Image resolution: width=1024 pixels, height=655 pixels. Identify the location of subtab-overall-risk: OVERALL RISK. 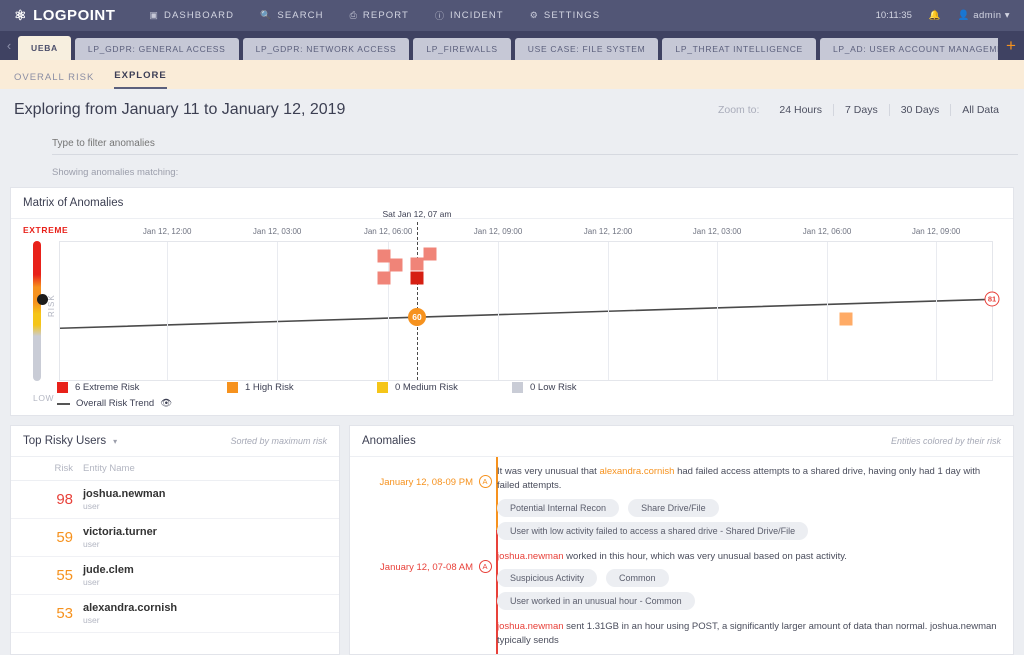
(54, 77).